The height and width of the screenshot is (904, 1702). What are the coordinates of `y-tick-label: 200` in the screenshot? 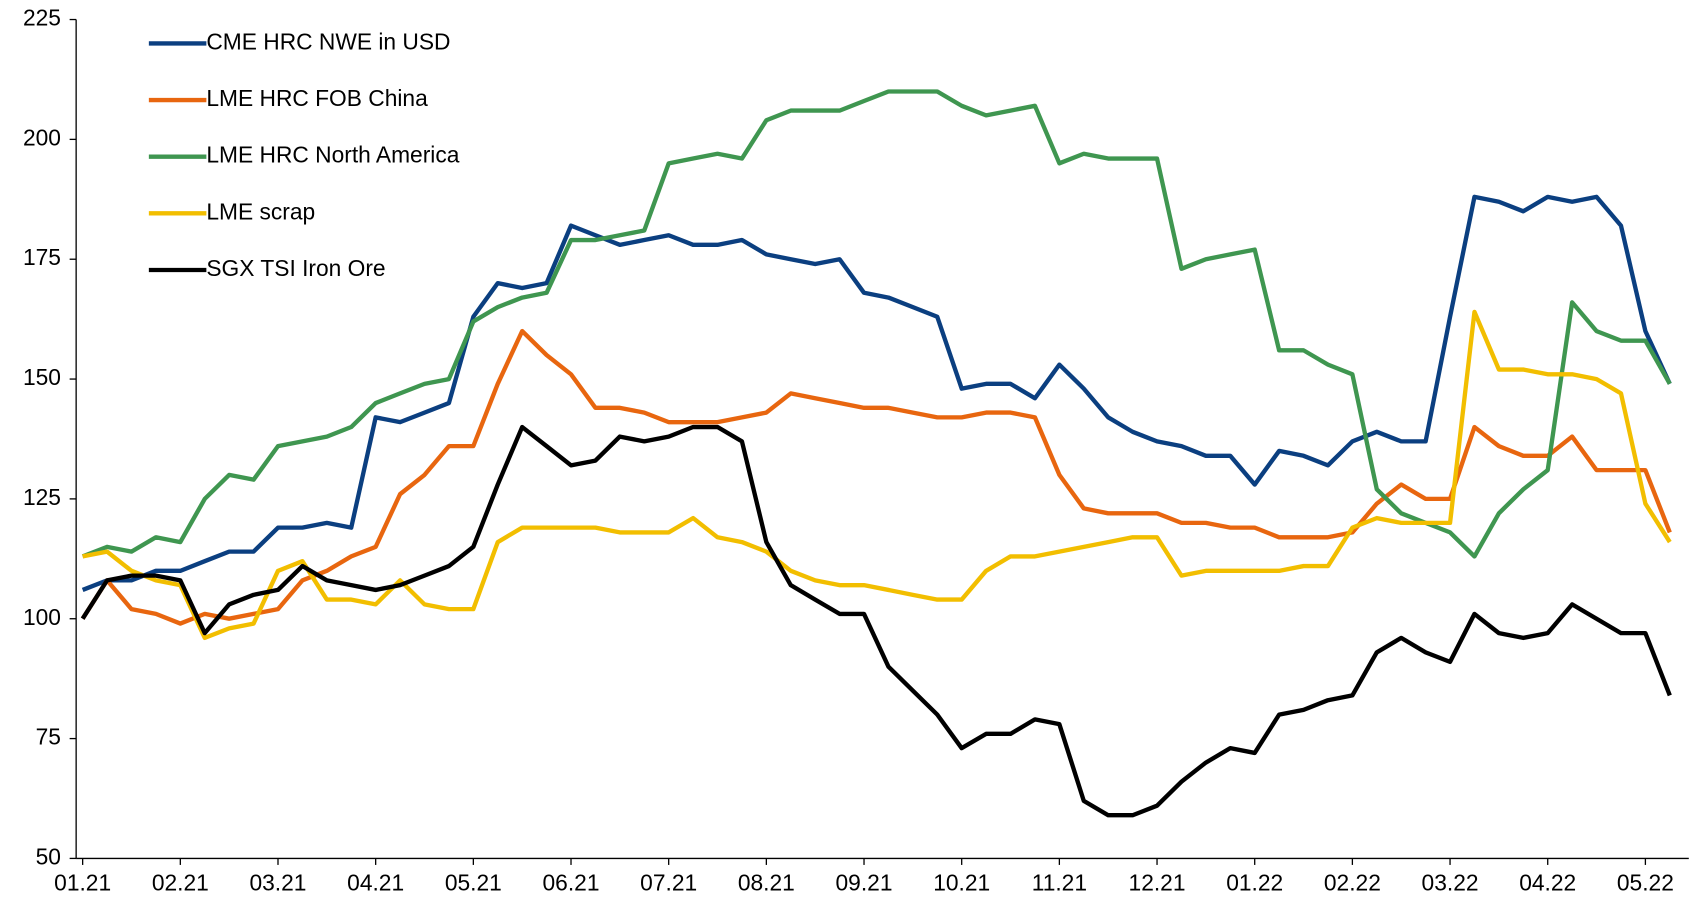 It's located at (42, 137).